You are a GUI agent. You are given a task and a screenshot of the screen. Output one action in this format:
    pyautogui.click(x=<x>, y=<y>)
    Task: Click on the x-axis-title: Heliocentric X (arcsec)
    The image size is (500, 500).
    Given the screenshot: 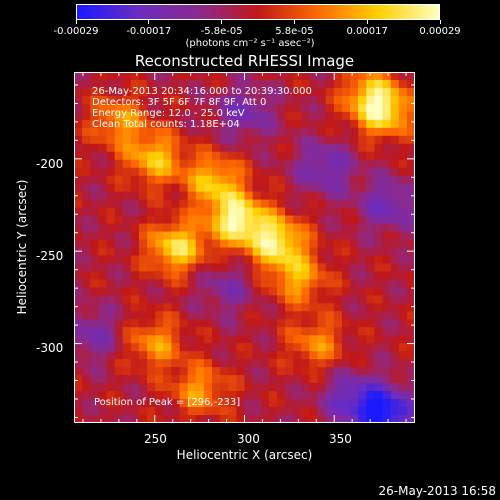 What is the action you would take?
    pyautogui.click(x=244, y=455)
    